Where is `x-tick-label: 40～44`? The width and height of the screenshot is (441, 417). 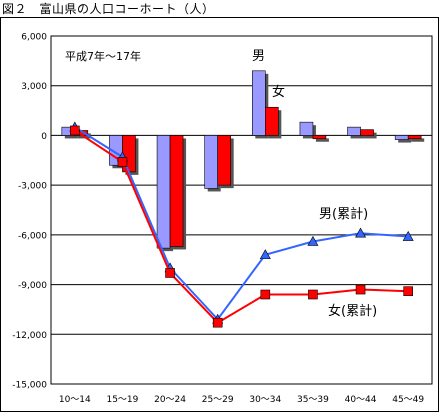 x-tick-label: 40～44 is located at coordinates (361, 400).